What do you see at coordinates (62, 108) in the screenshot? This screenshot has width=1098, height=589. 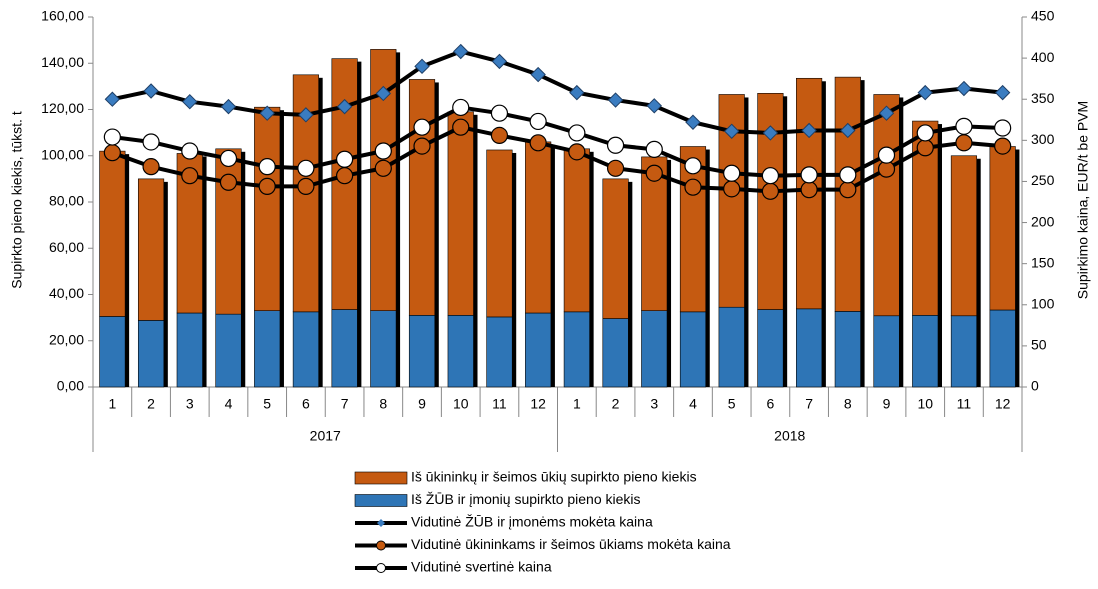 I see `y-tick-label: 120,00` at bounding box center [62, 108].